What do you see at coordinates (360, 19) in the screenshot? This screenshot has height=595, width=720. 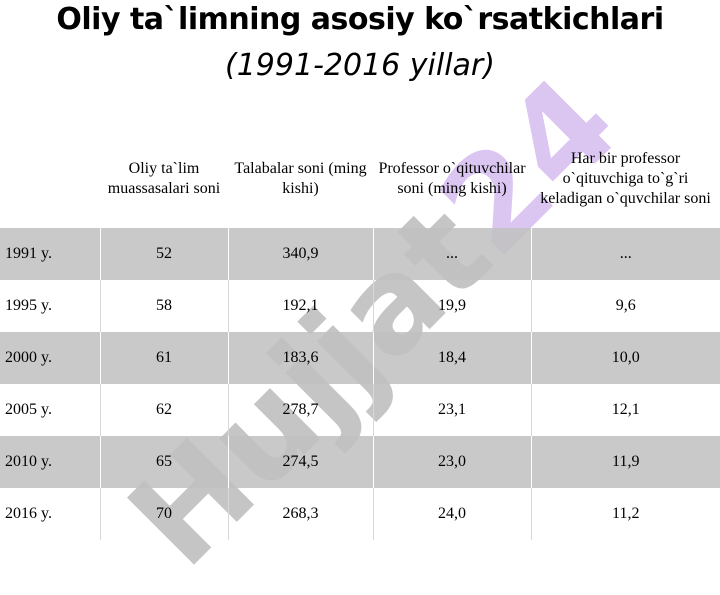 I see `page-title: Oliy ta`limning asosiy ko`rsatkichlari` at bounding box center [360, 19].